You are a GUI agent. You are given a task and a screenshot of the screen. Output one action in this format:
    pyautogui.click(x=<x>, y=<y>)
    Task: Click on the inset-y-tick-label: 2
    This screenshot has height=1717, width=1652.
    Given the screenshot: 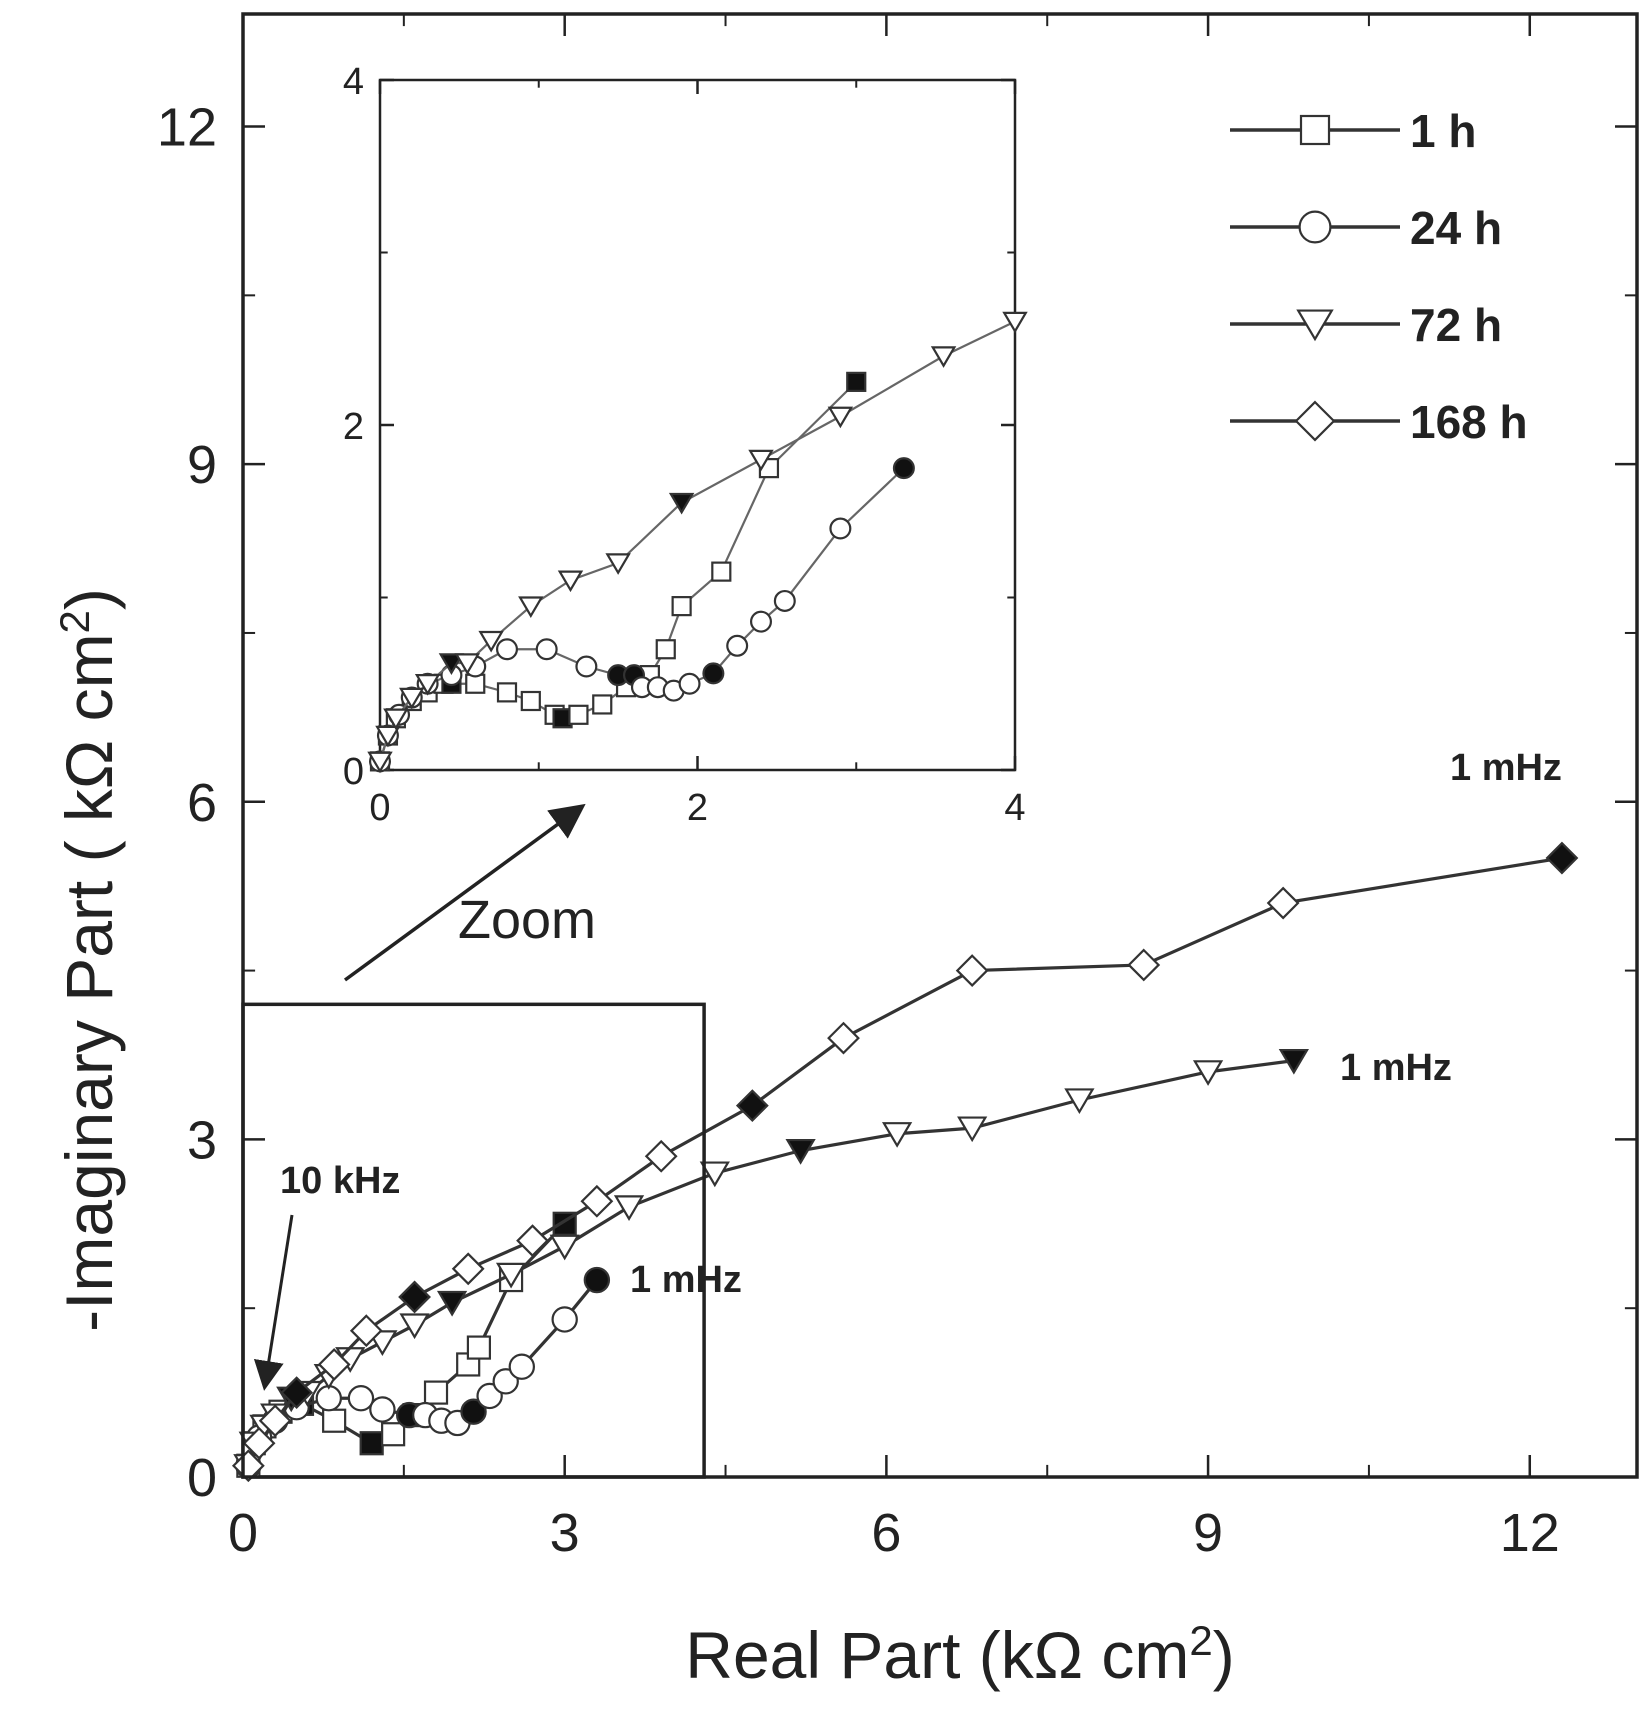 What is the action you would take?
    pyautogui.click(x=353, y=427)
    